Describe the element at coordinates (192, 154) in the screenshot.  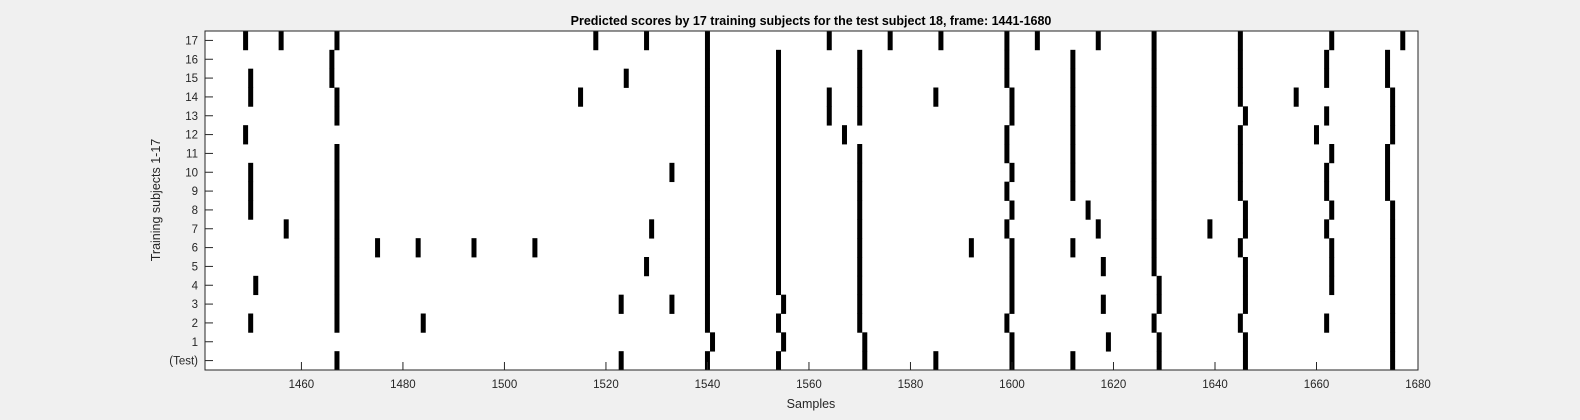
I see `y-tick-label: 11` at that location.